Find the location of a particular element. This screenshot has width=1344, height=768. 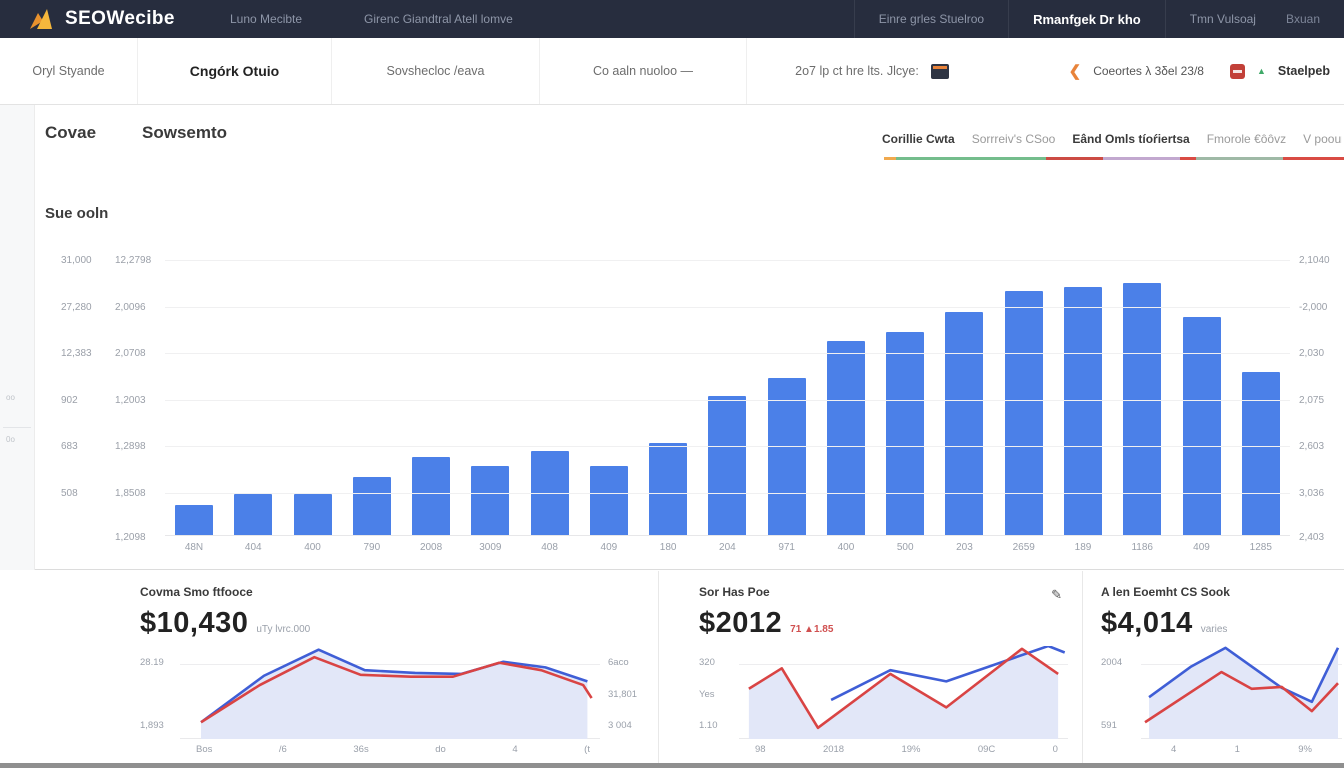

topbar-nav-item-1: Luno Mecibte is located at coordinates (266, 19).